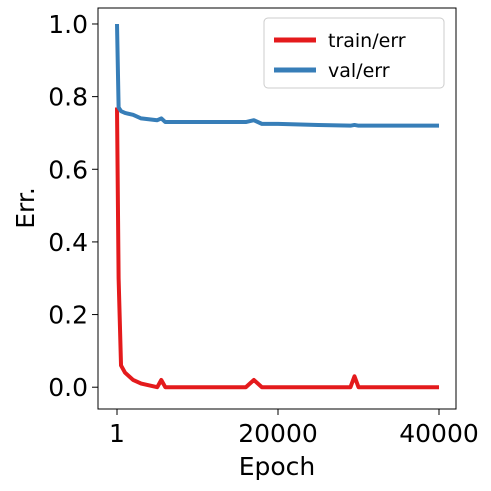  Describe the element at coordinates (68, 24) in the screenshot. I see `y-tick-label: 1.0` at that location.